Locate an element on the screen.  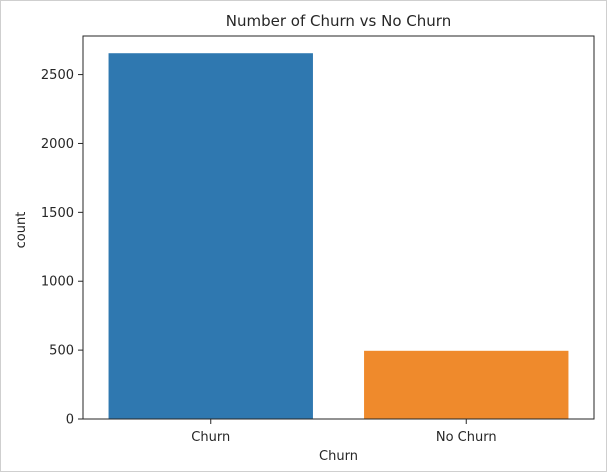
y-tick-label: 500 is located at coordinates (61, 351).